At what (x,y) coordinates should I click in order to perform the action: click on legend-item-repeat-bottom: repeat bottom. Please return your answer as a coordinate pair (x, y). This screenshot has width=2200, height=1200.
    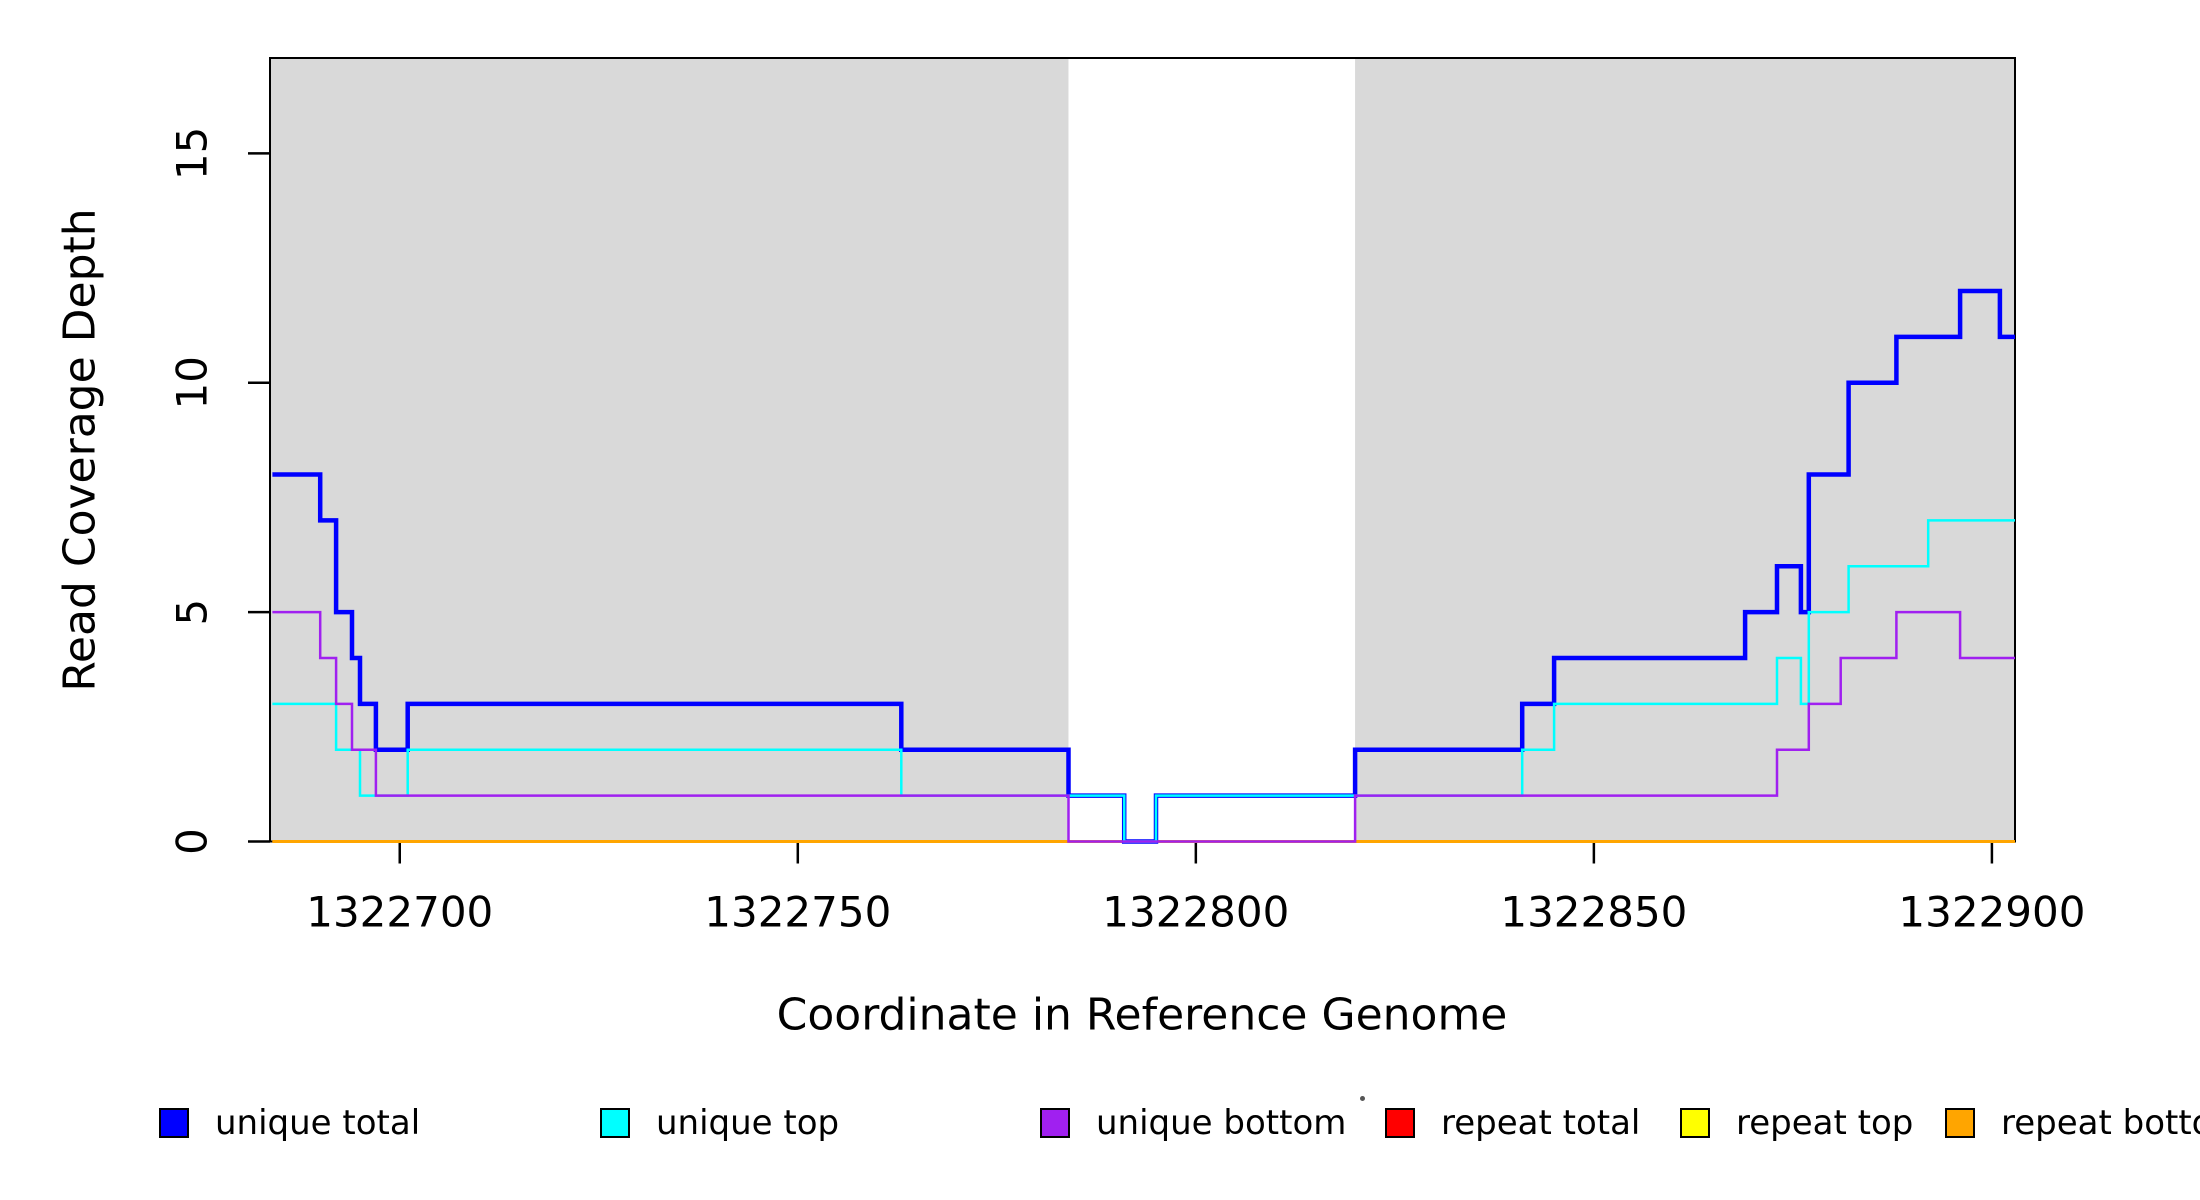
    Looking at the image, I should click on (2072, 1123).